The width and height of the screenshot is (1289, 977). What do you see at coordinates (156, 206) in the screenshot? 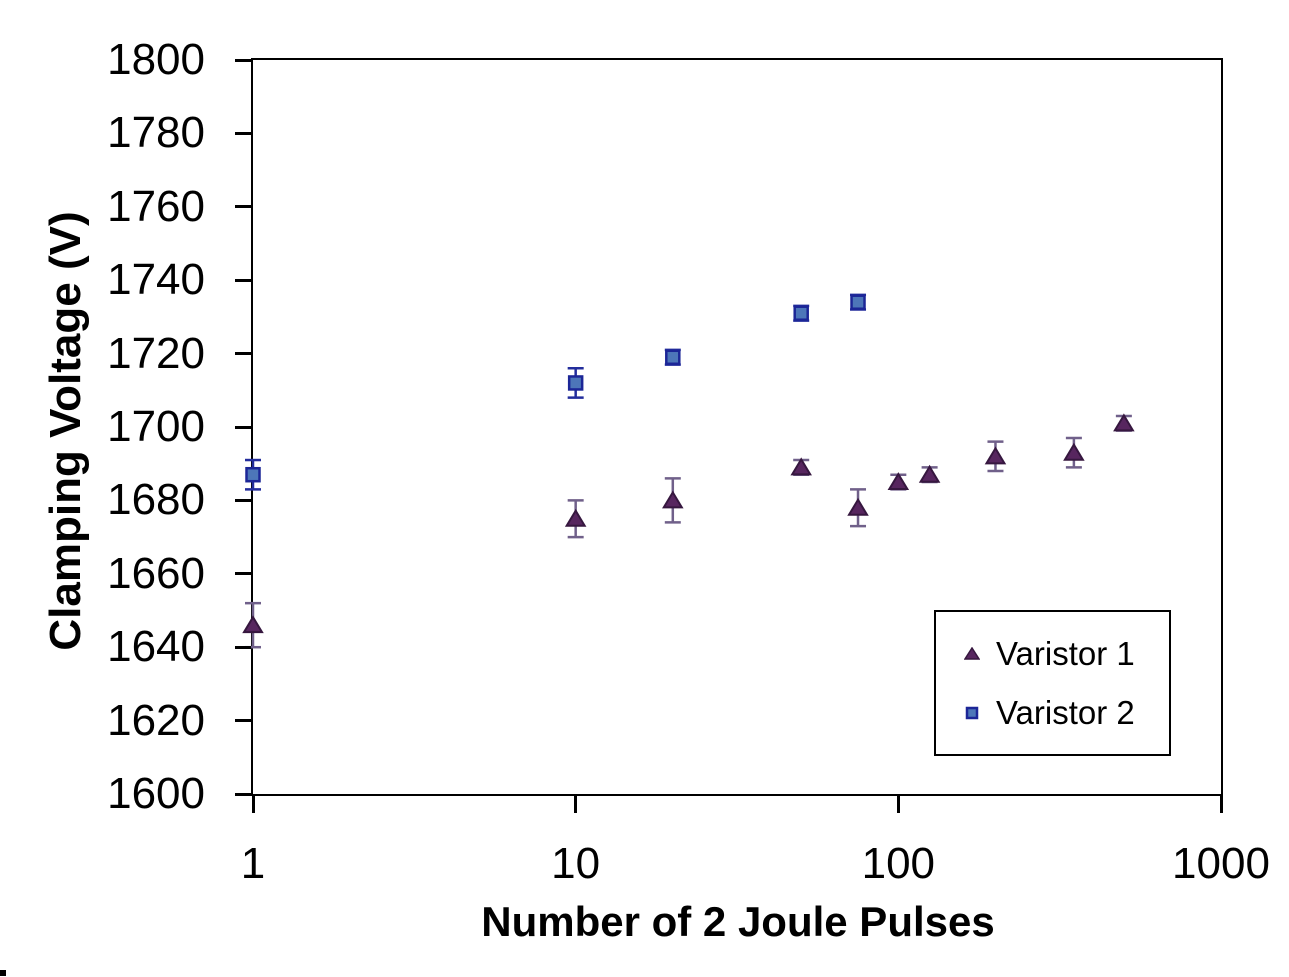
I see `y-tick-label: 1760` at bounding box center [156, 206].